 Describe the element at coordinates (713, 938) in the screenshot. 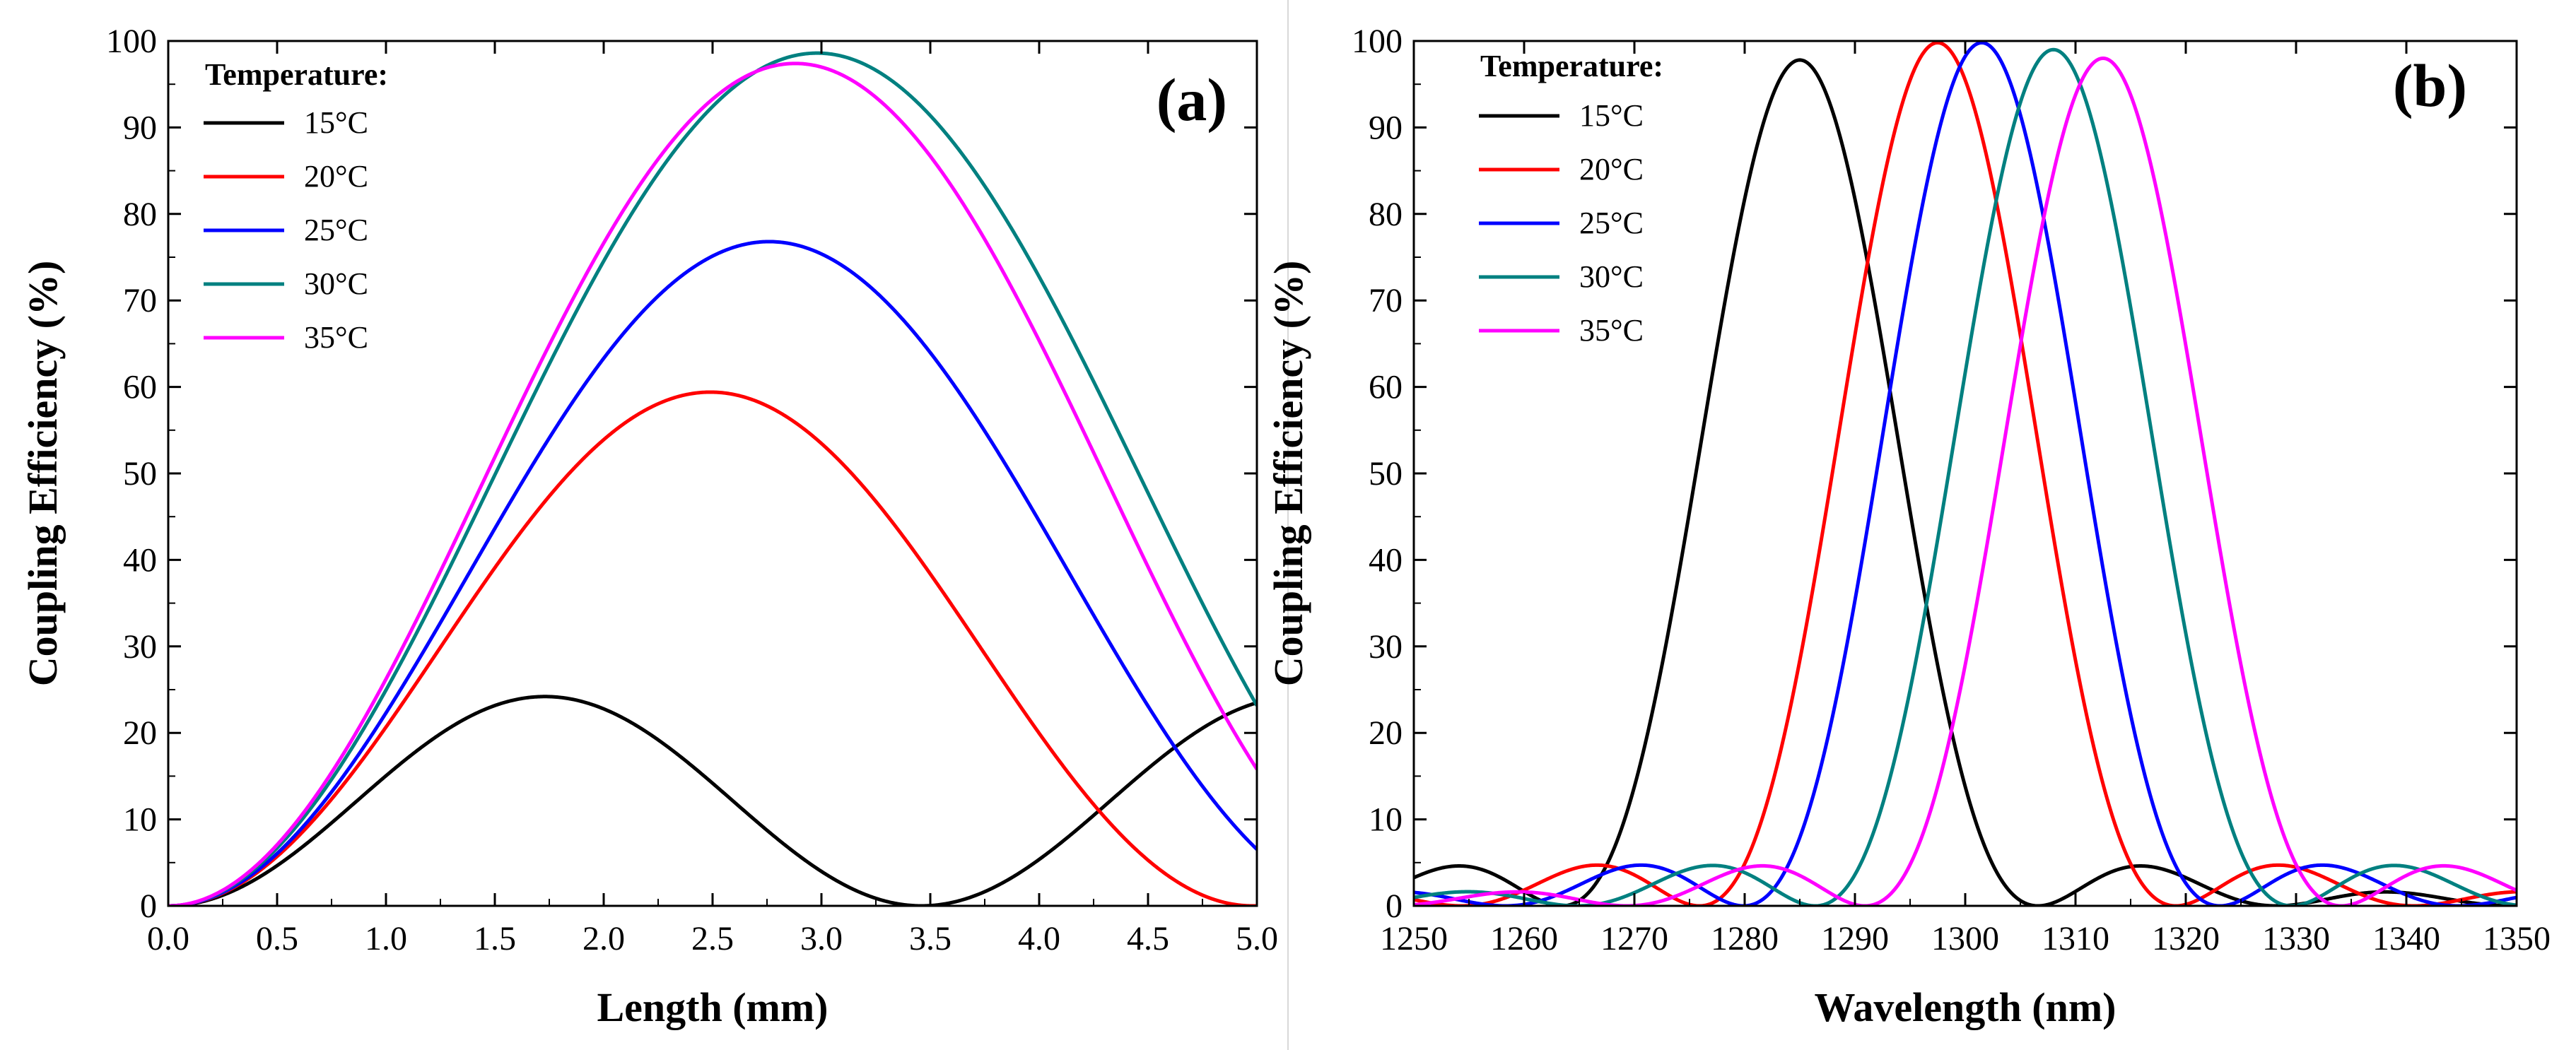

I see `x-tick-label: 2.5` at that location.